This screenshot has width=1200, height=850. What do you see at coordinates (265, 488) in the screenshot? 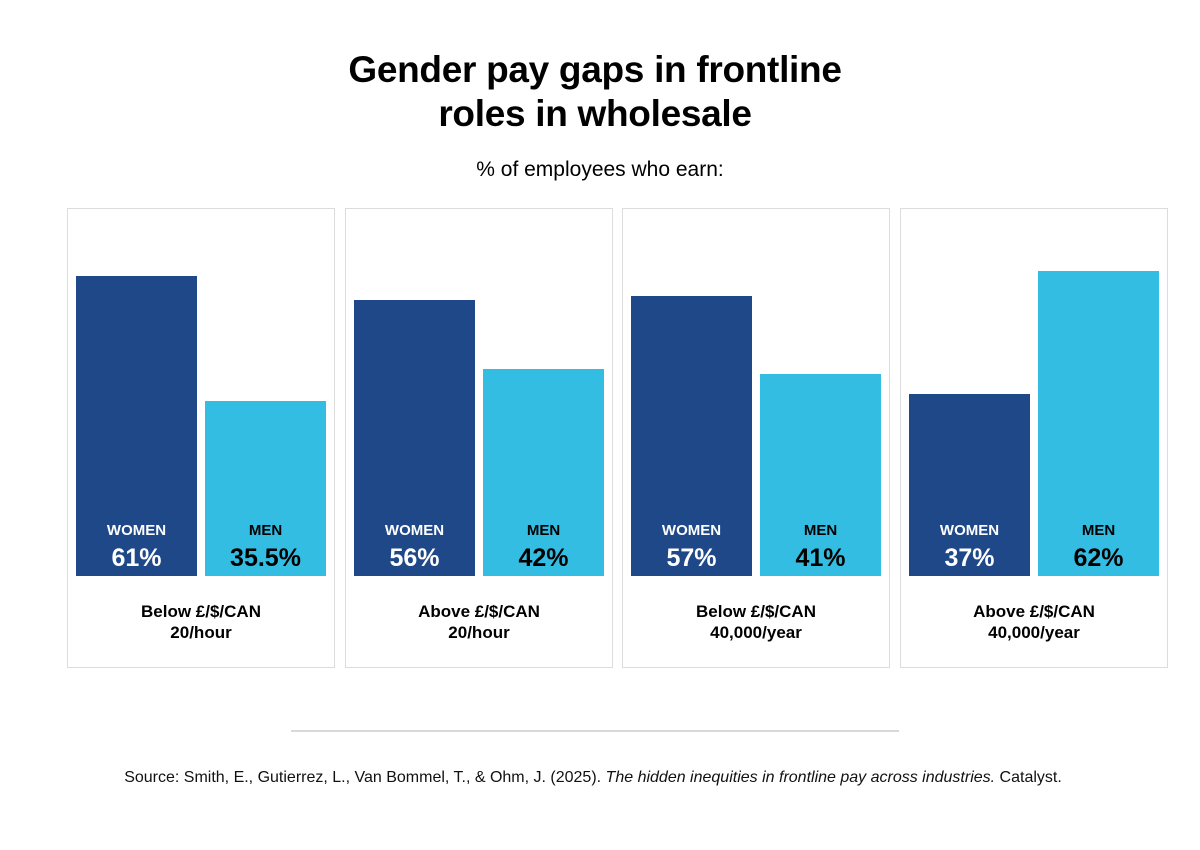
I see `bar-men: MEN 35.5%` at bounding box center [265, 488].